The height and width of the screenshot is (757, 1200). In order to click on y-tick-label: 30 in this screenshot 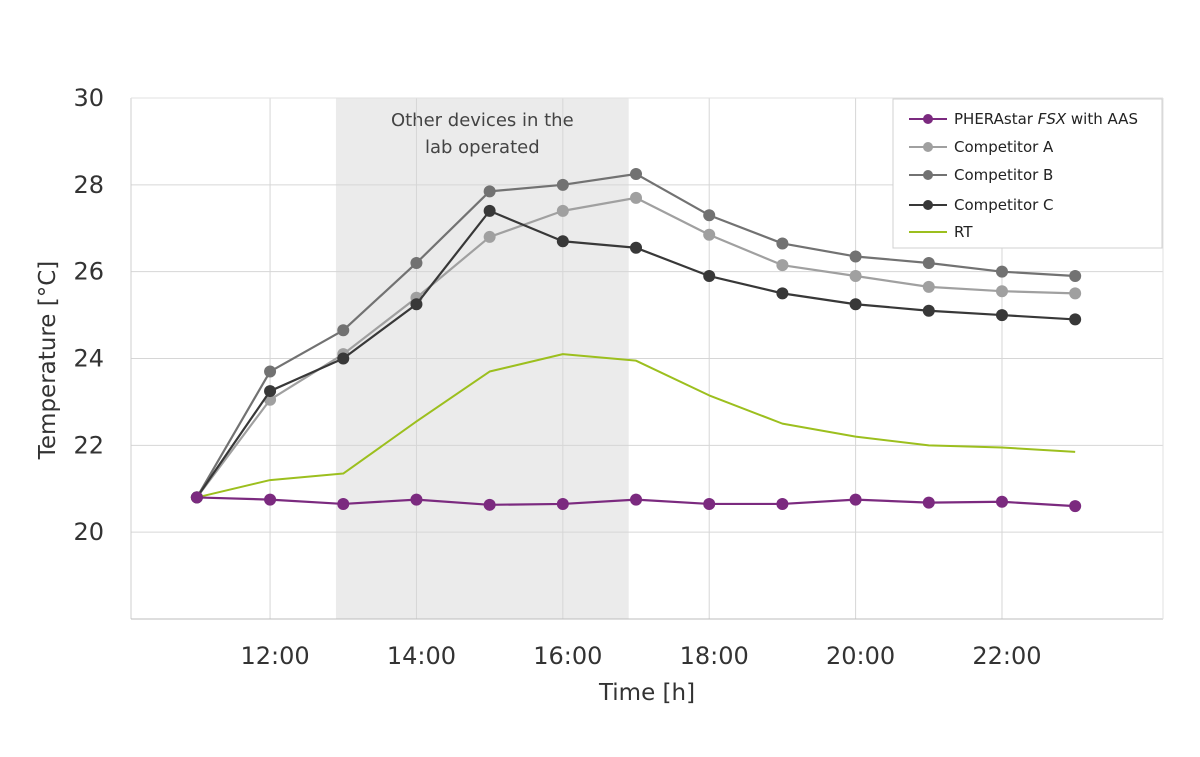, I will do `click(88, 98)`.